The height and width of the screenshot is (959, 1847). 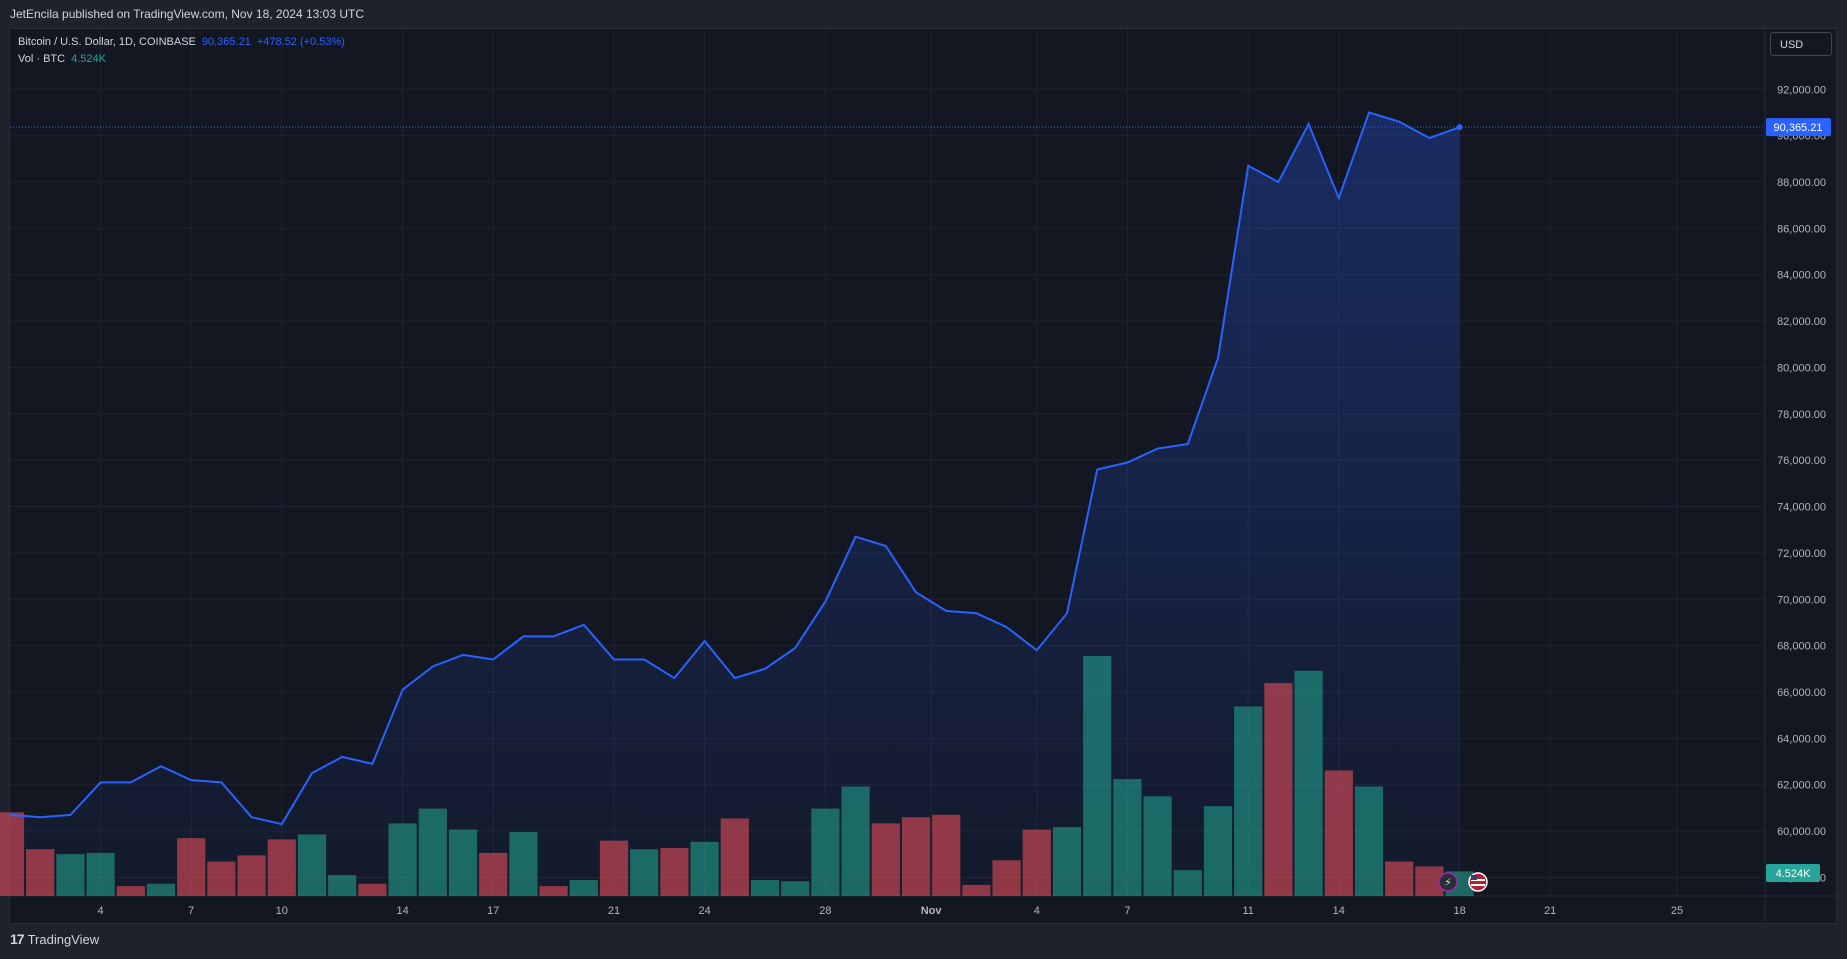 I want to click on symbol-name: Bitcoin / U.S. Dollar, 1D, COINBASE, so click(x=107, y=42).